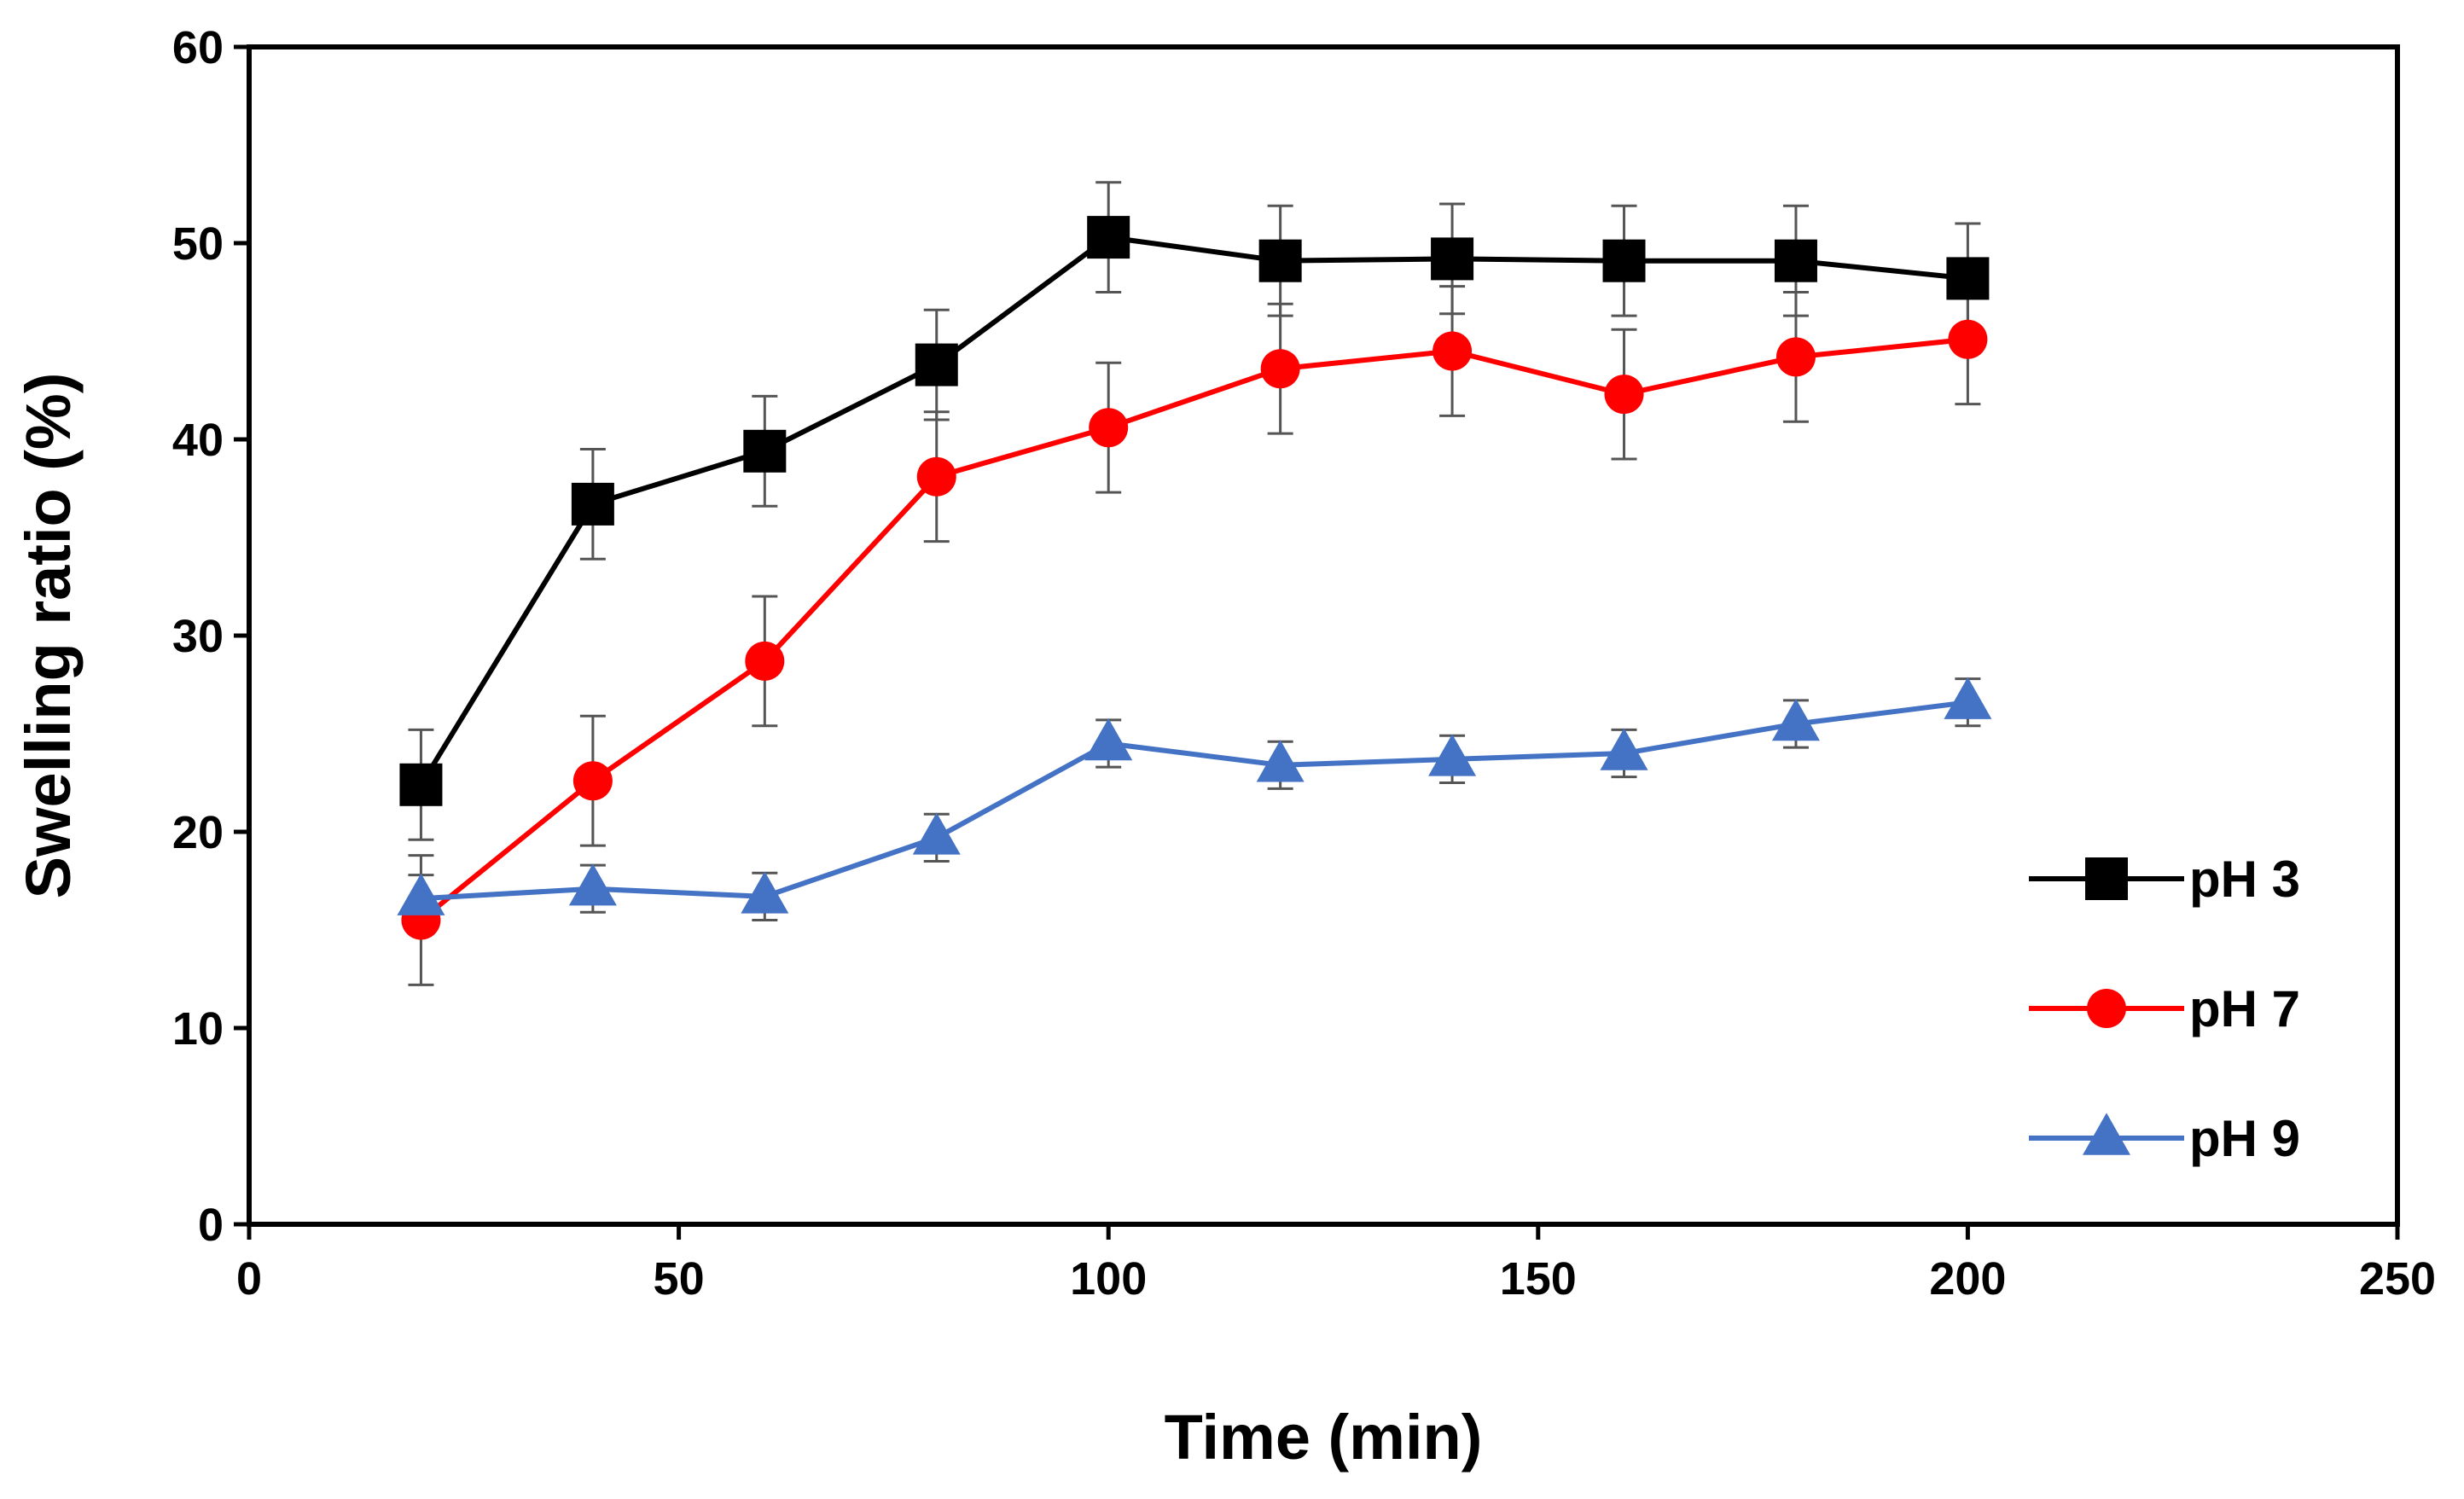 The width and height of the screenshot is (2464, 1499). What do you see at coordinates (249, 1278) in the screenshot?
I see `x-tick-label: 0` at bounding box center [249, 1278].